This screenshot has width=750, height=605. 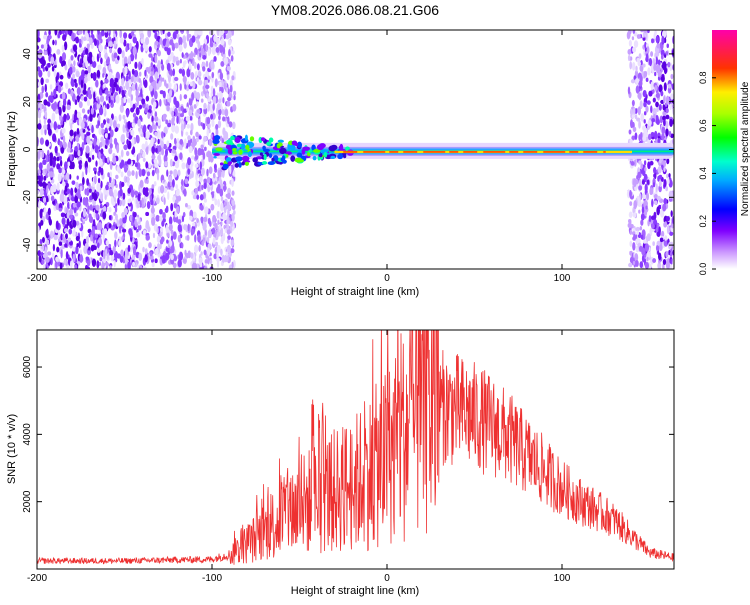 What do you see at coordinates (355, 10) in the screenshot?
I see `page-title: YM08.2026.086.08.21.G06` at bounding box center [355, 10].